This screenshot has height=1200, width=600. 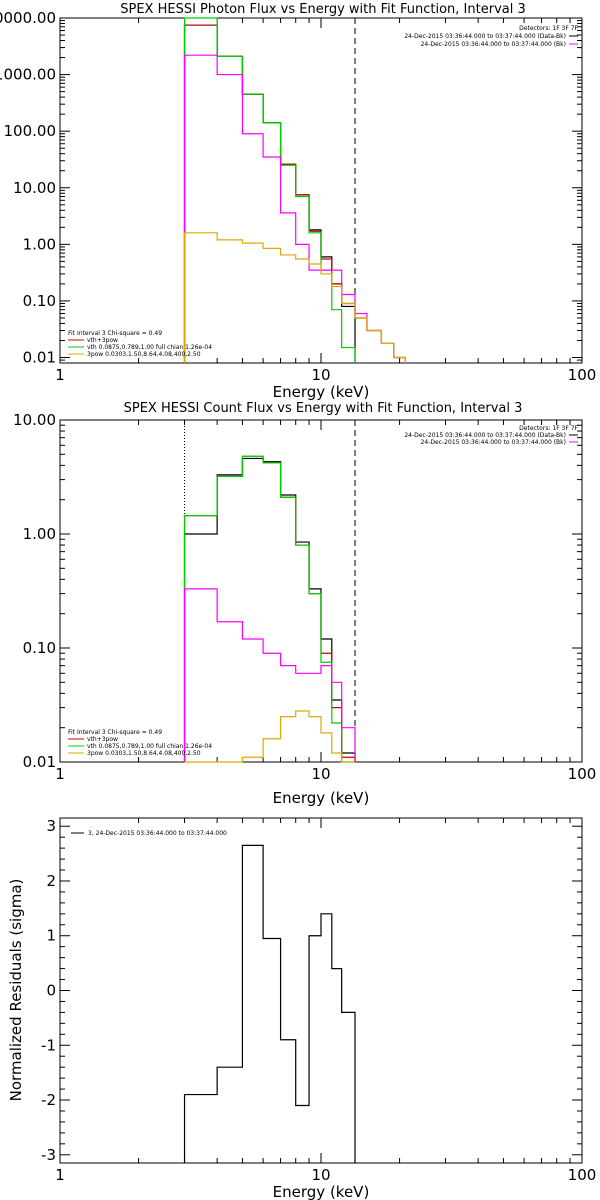 What do you see at coordinates (582, 375) in the screenshot?
I see `photon-flux-xtick-label: 100` at bounding box center [582, 375].